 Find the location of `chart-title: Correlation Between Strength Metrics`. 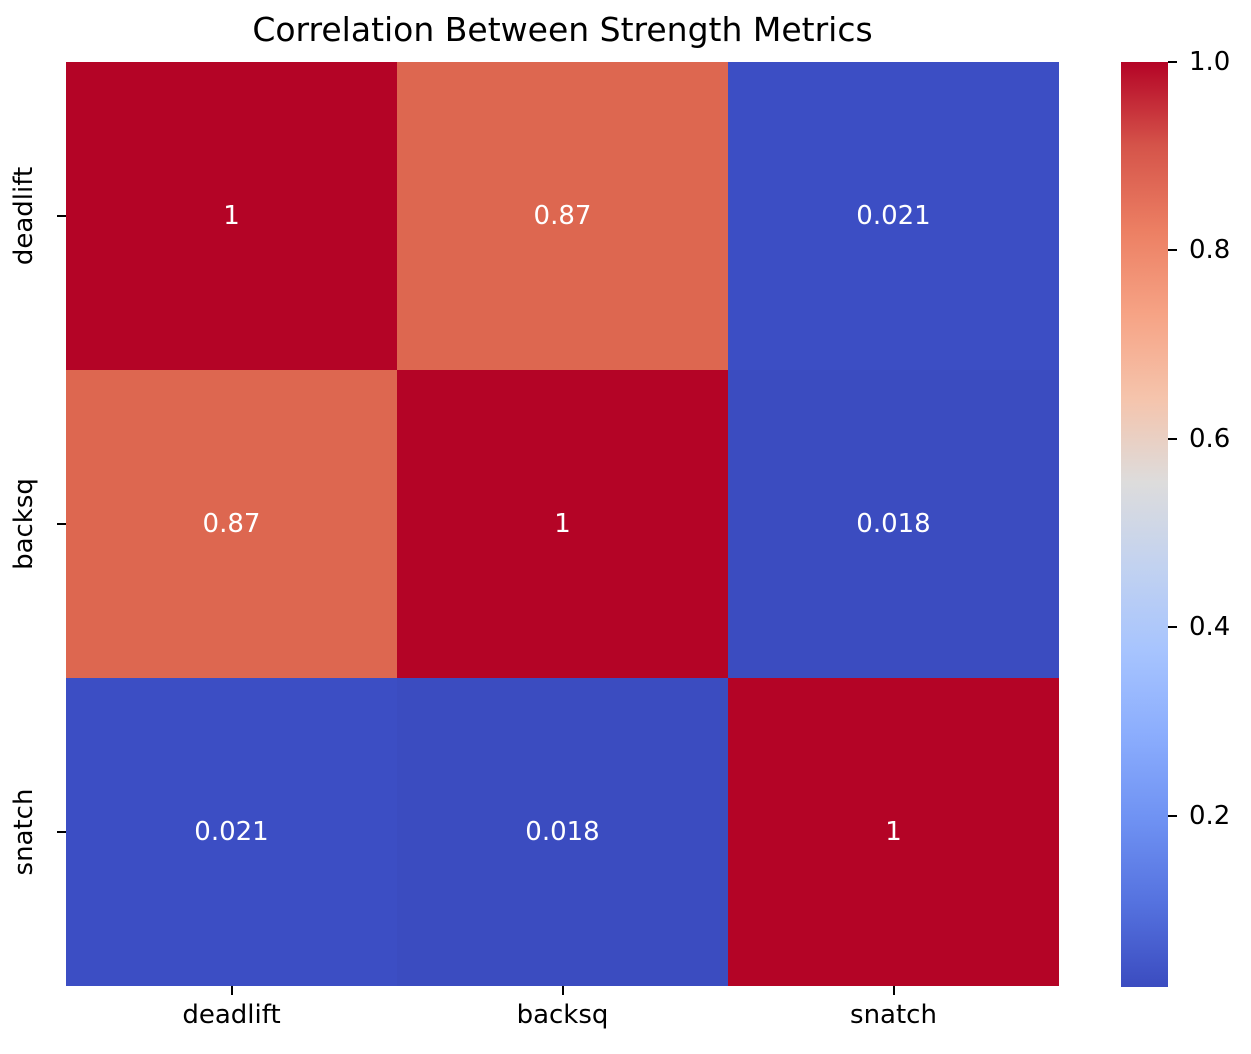

chart-title: Correlation Between Strength Metrics is located at coordinates (562, 29).